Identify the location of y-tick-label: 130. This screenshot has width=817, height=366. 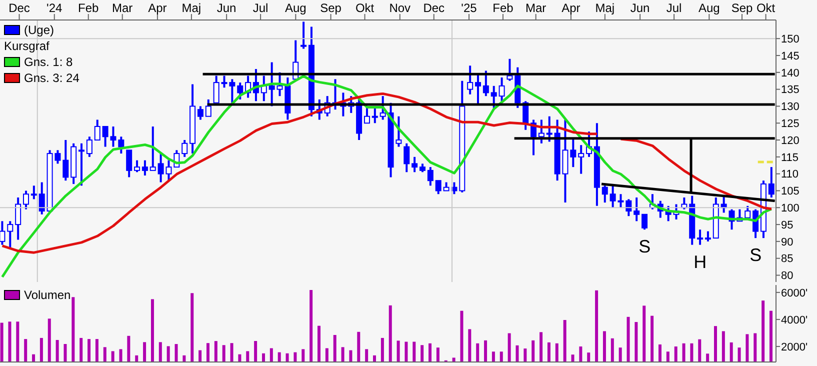
(790, 107).